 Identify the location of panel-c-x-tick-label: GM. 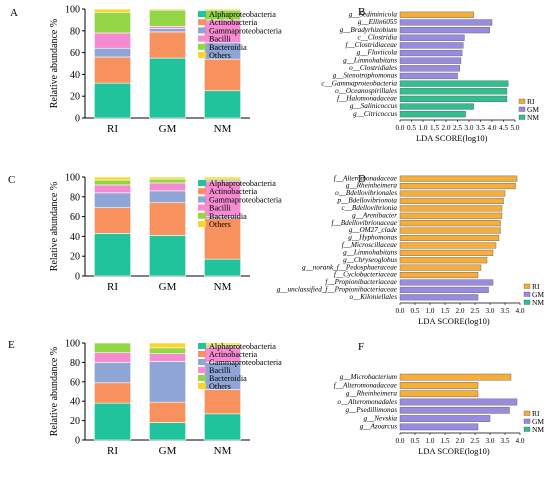
(168, 287).